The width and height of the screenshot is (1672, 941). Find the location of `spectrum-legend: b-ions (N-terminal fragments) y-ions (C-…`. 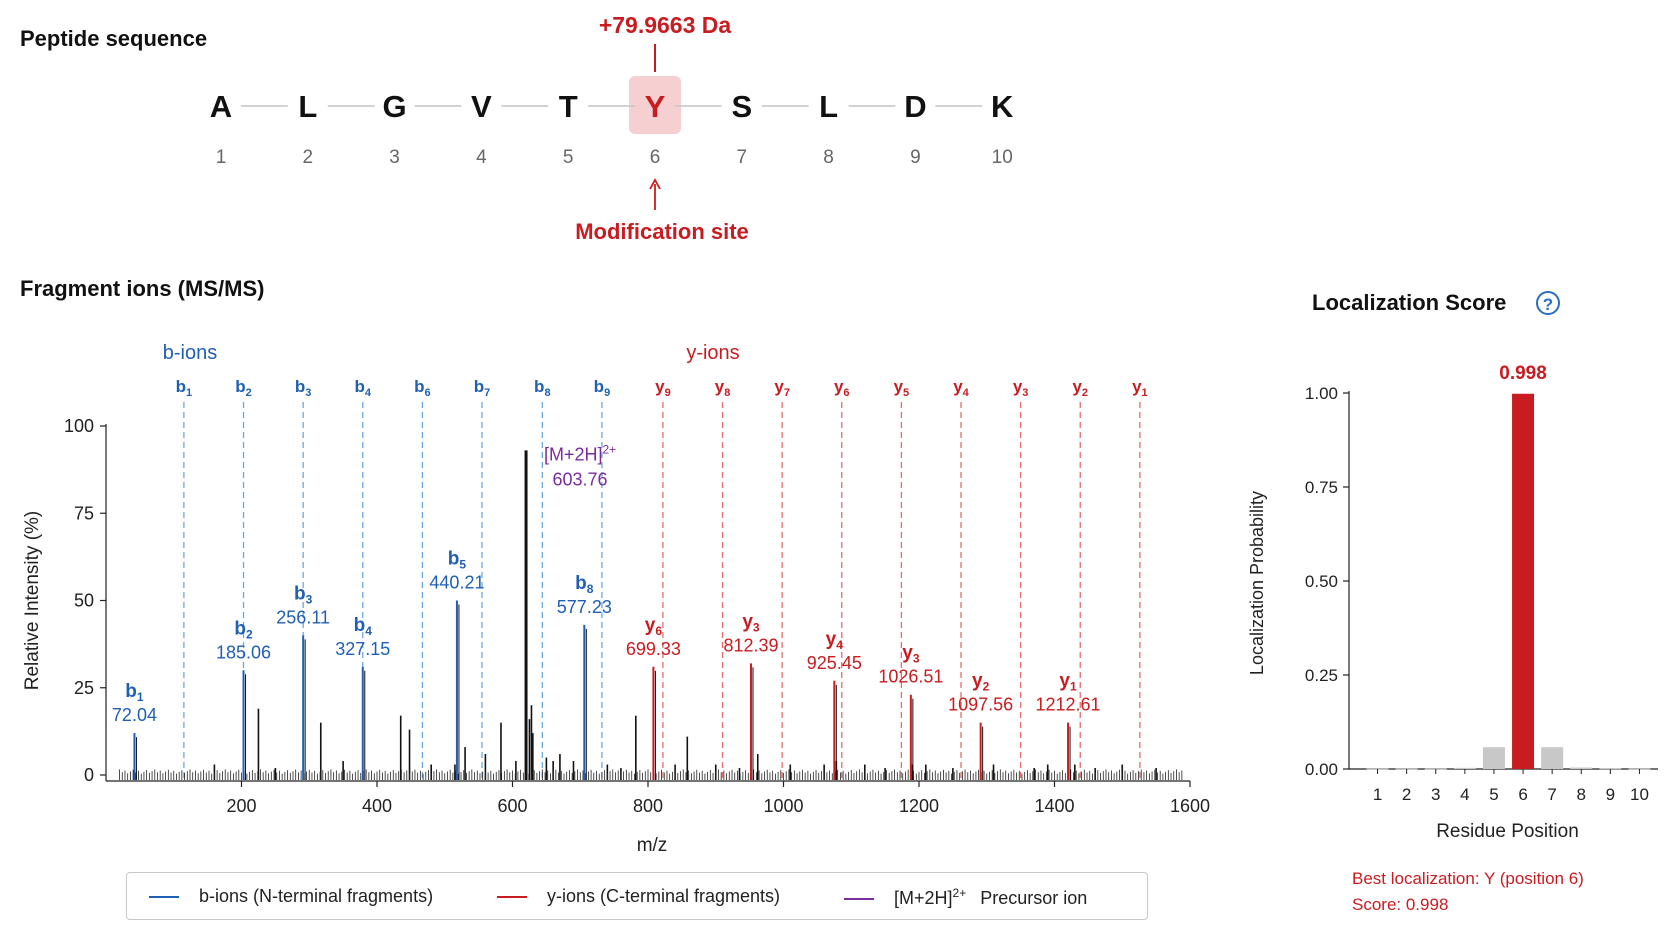

spectrum-legend: b-ions (N-terminal fragments) y-ions (C-… is located at coordinates (637, 896).